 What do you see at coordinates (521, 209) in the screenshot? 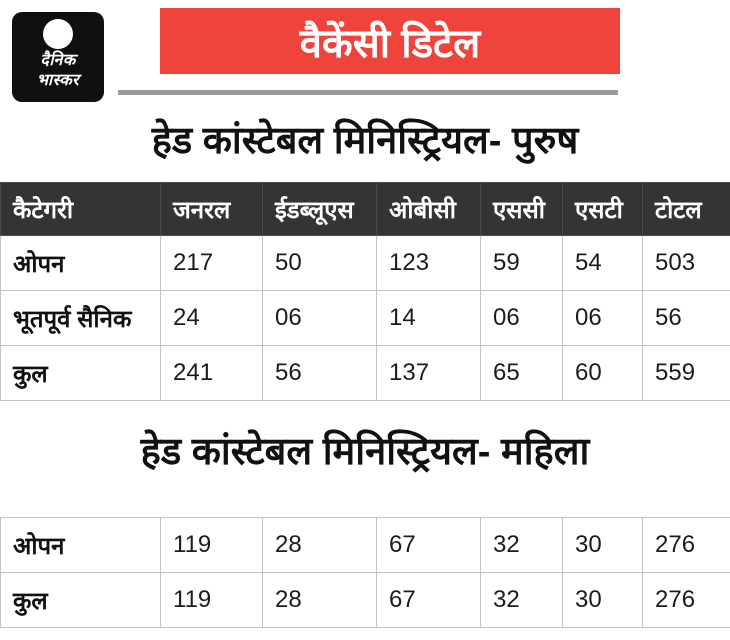
I see `column-header: एससी` at bounding box center [521, 209].